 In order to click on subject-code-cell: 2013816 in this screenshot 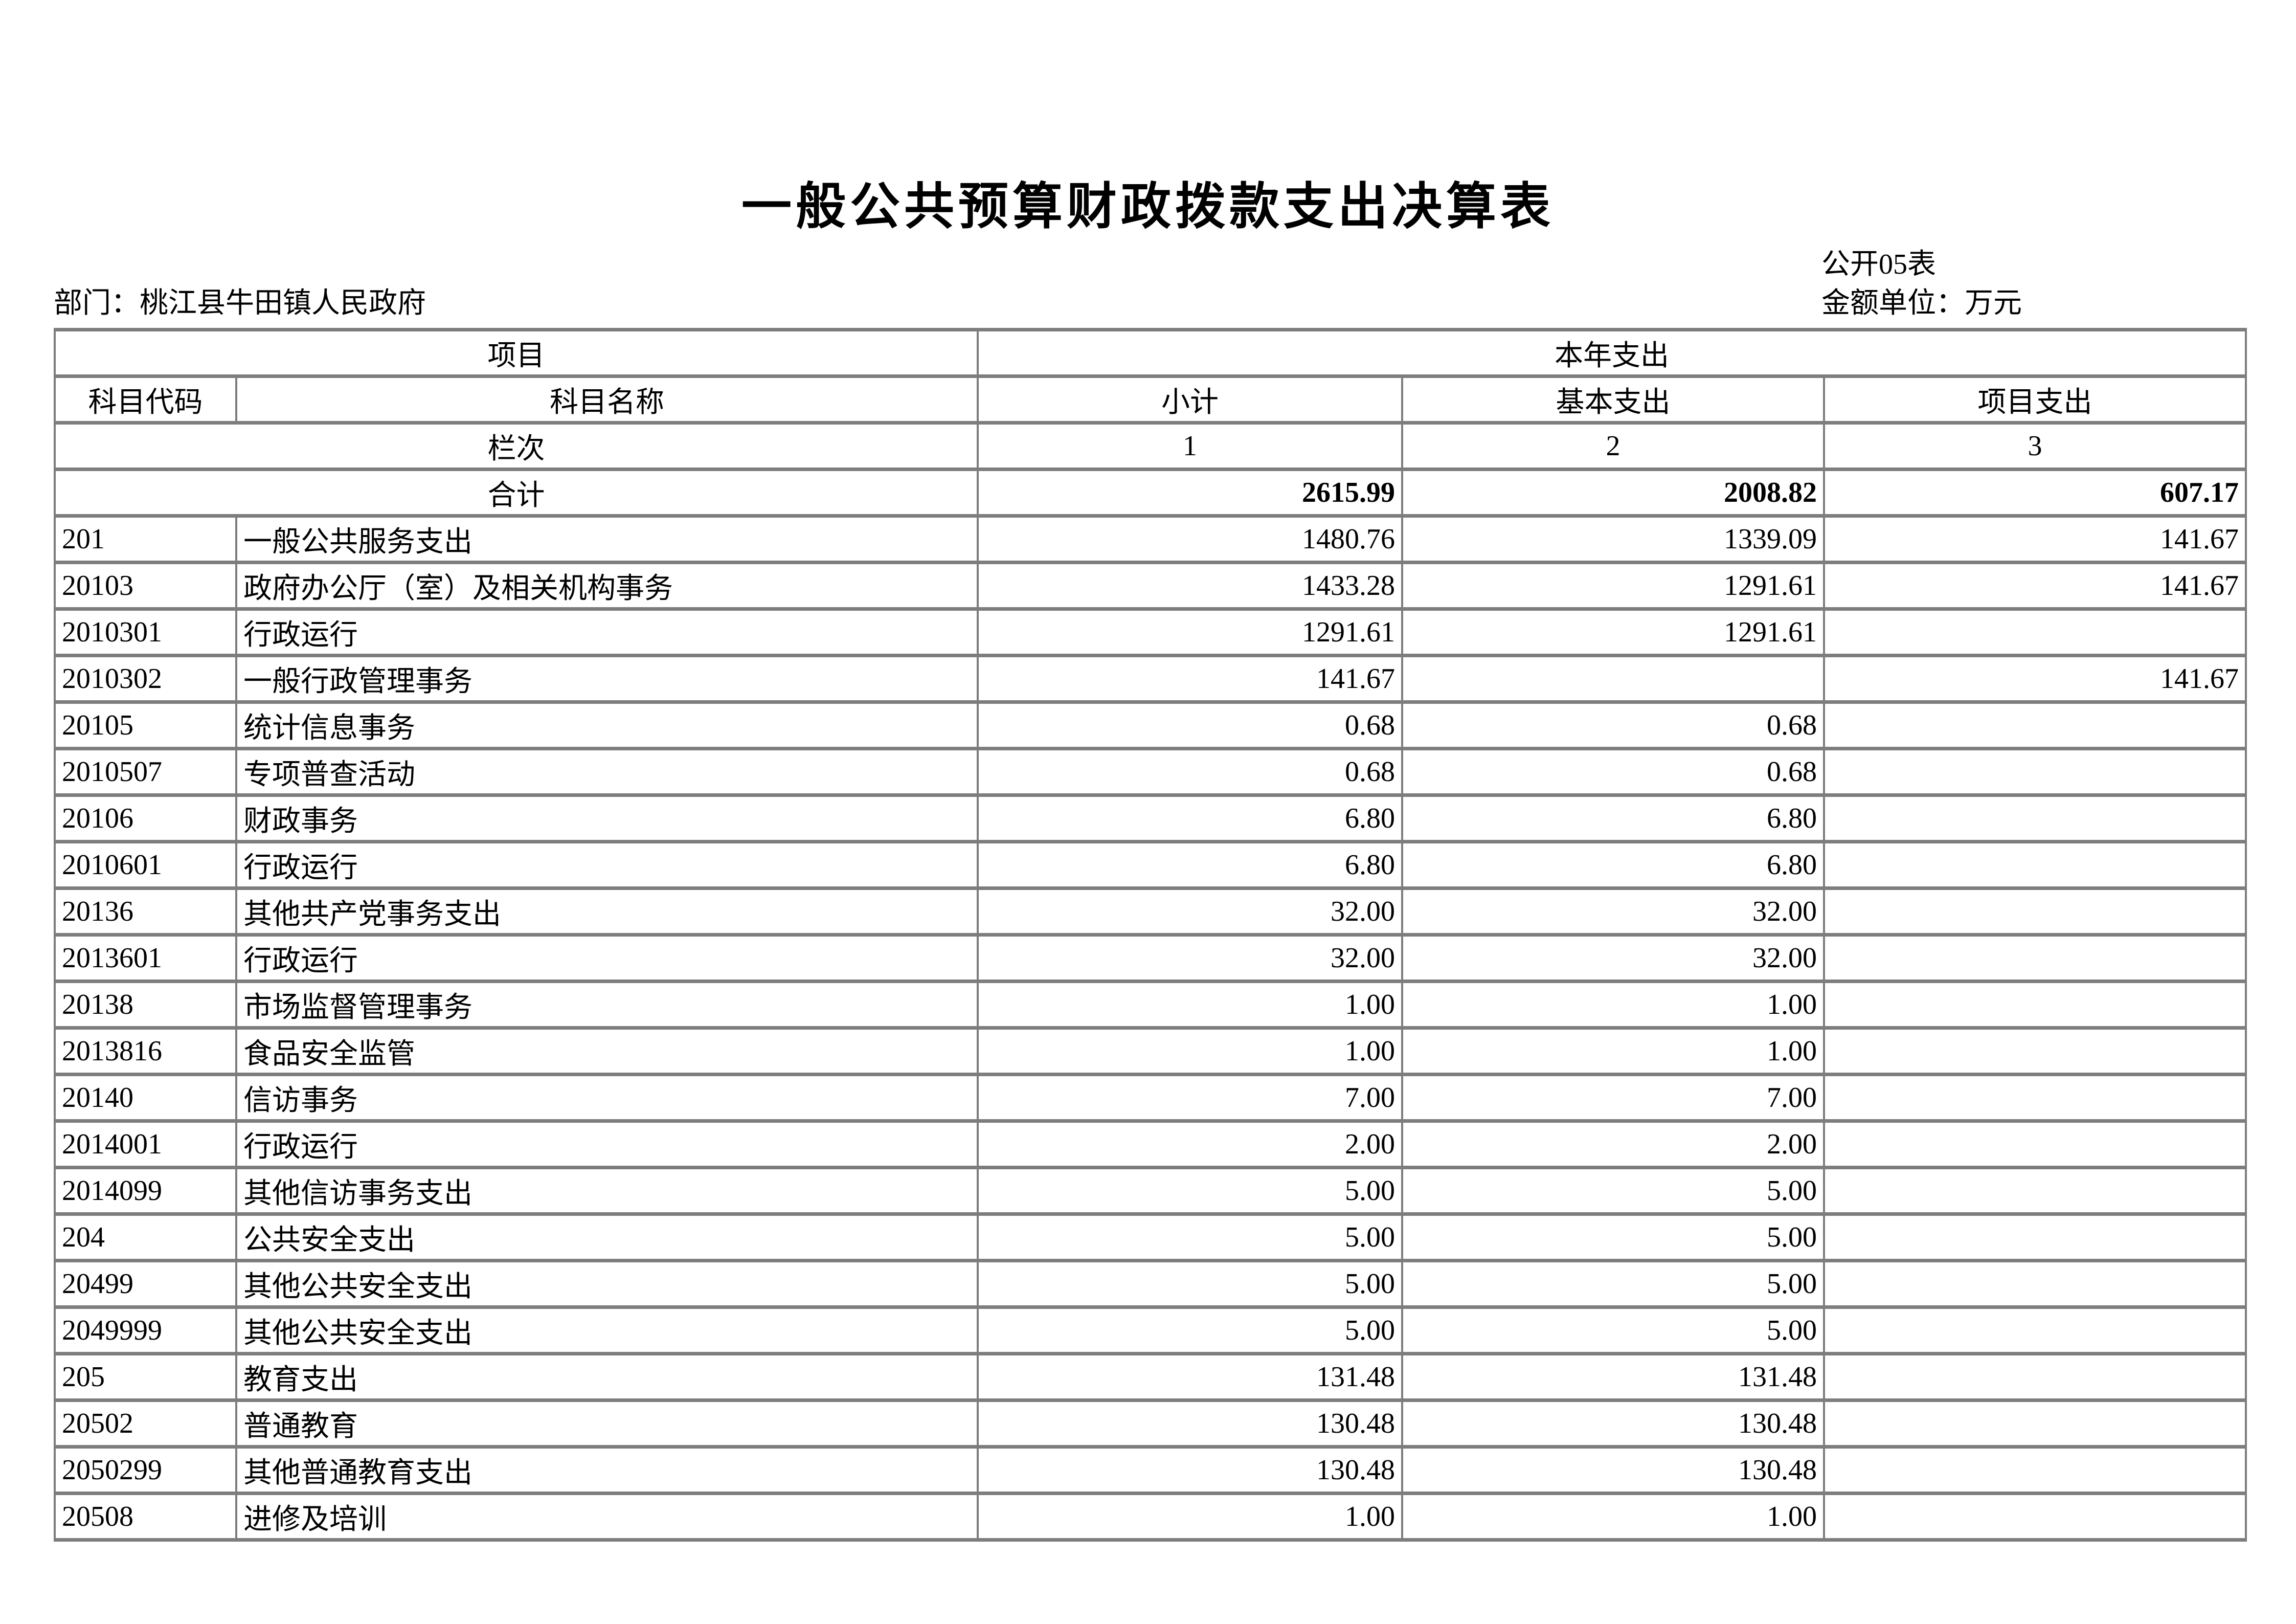, I will do `click(146, 1051)`.